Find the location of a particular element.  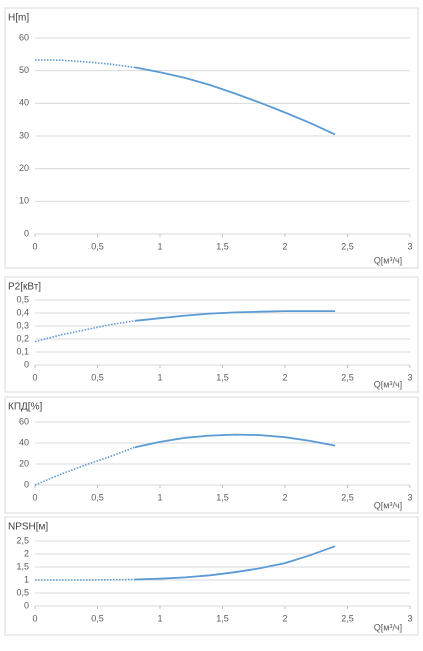

y-tick-label: 10 is located at coordinates (24, 201).